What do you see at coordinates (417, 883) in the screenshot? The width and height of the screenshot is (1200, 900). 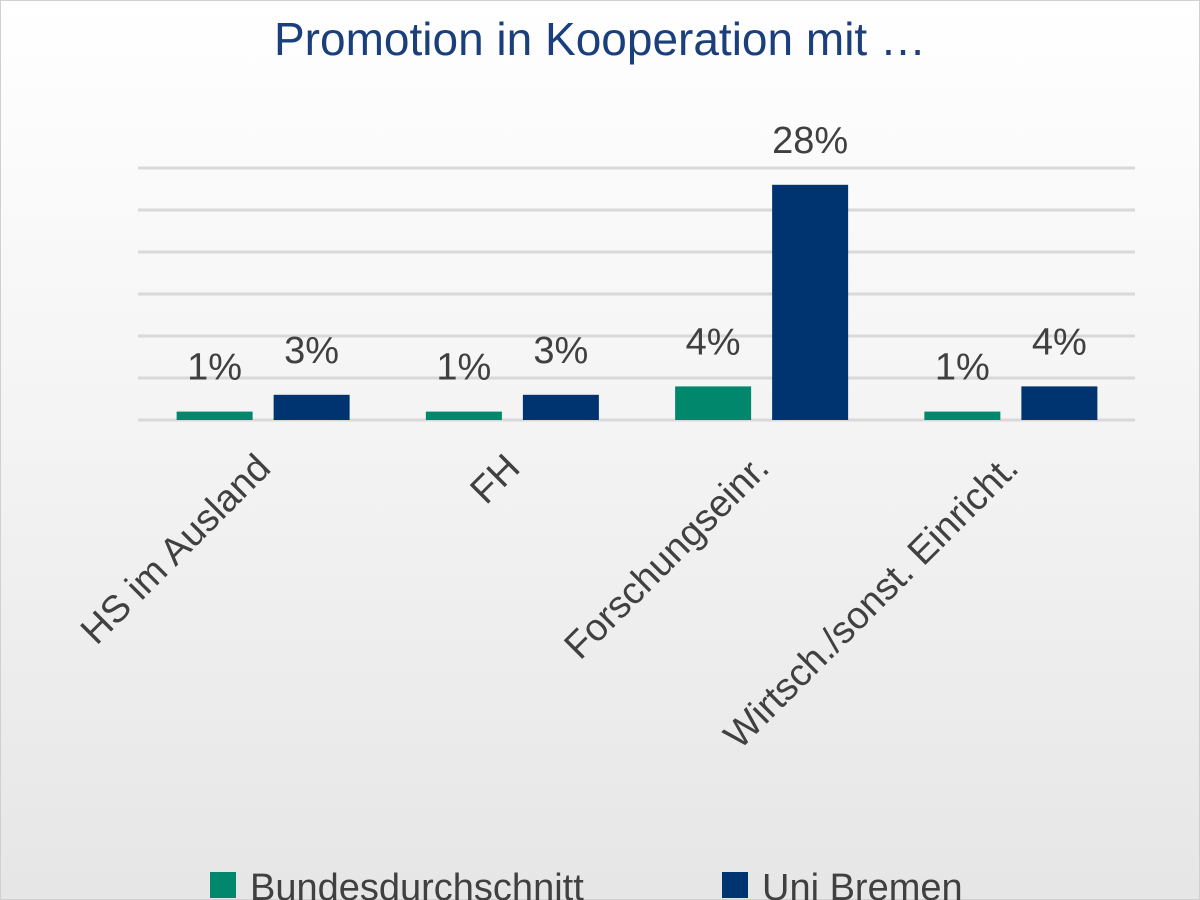 I see `legend-label: Bundesdurchschnitt` at bounding box center [417, 883].